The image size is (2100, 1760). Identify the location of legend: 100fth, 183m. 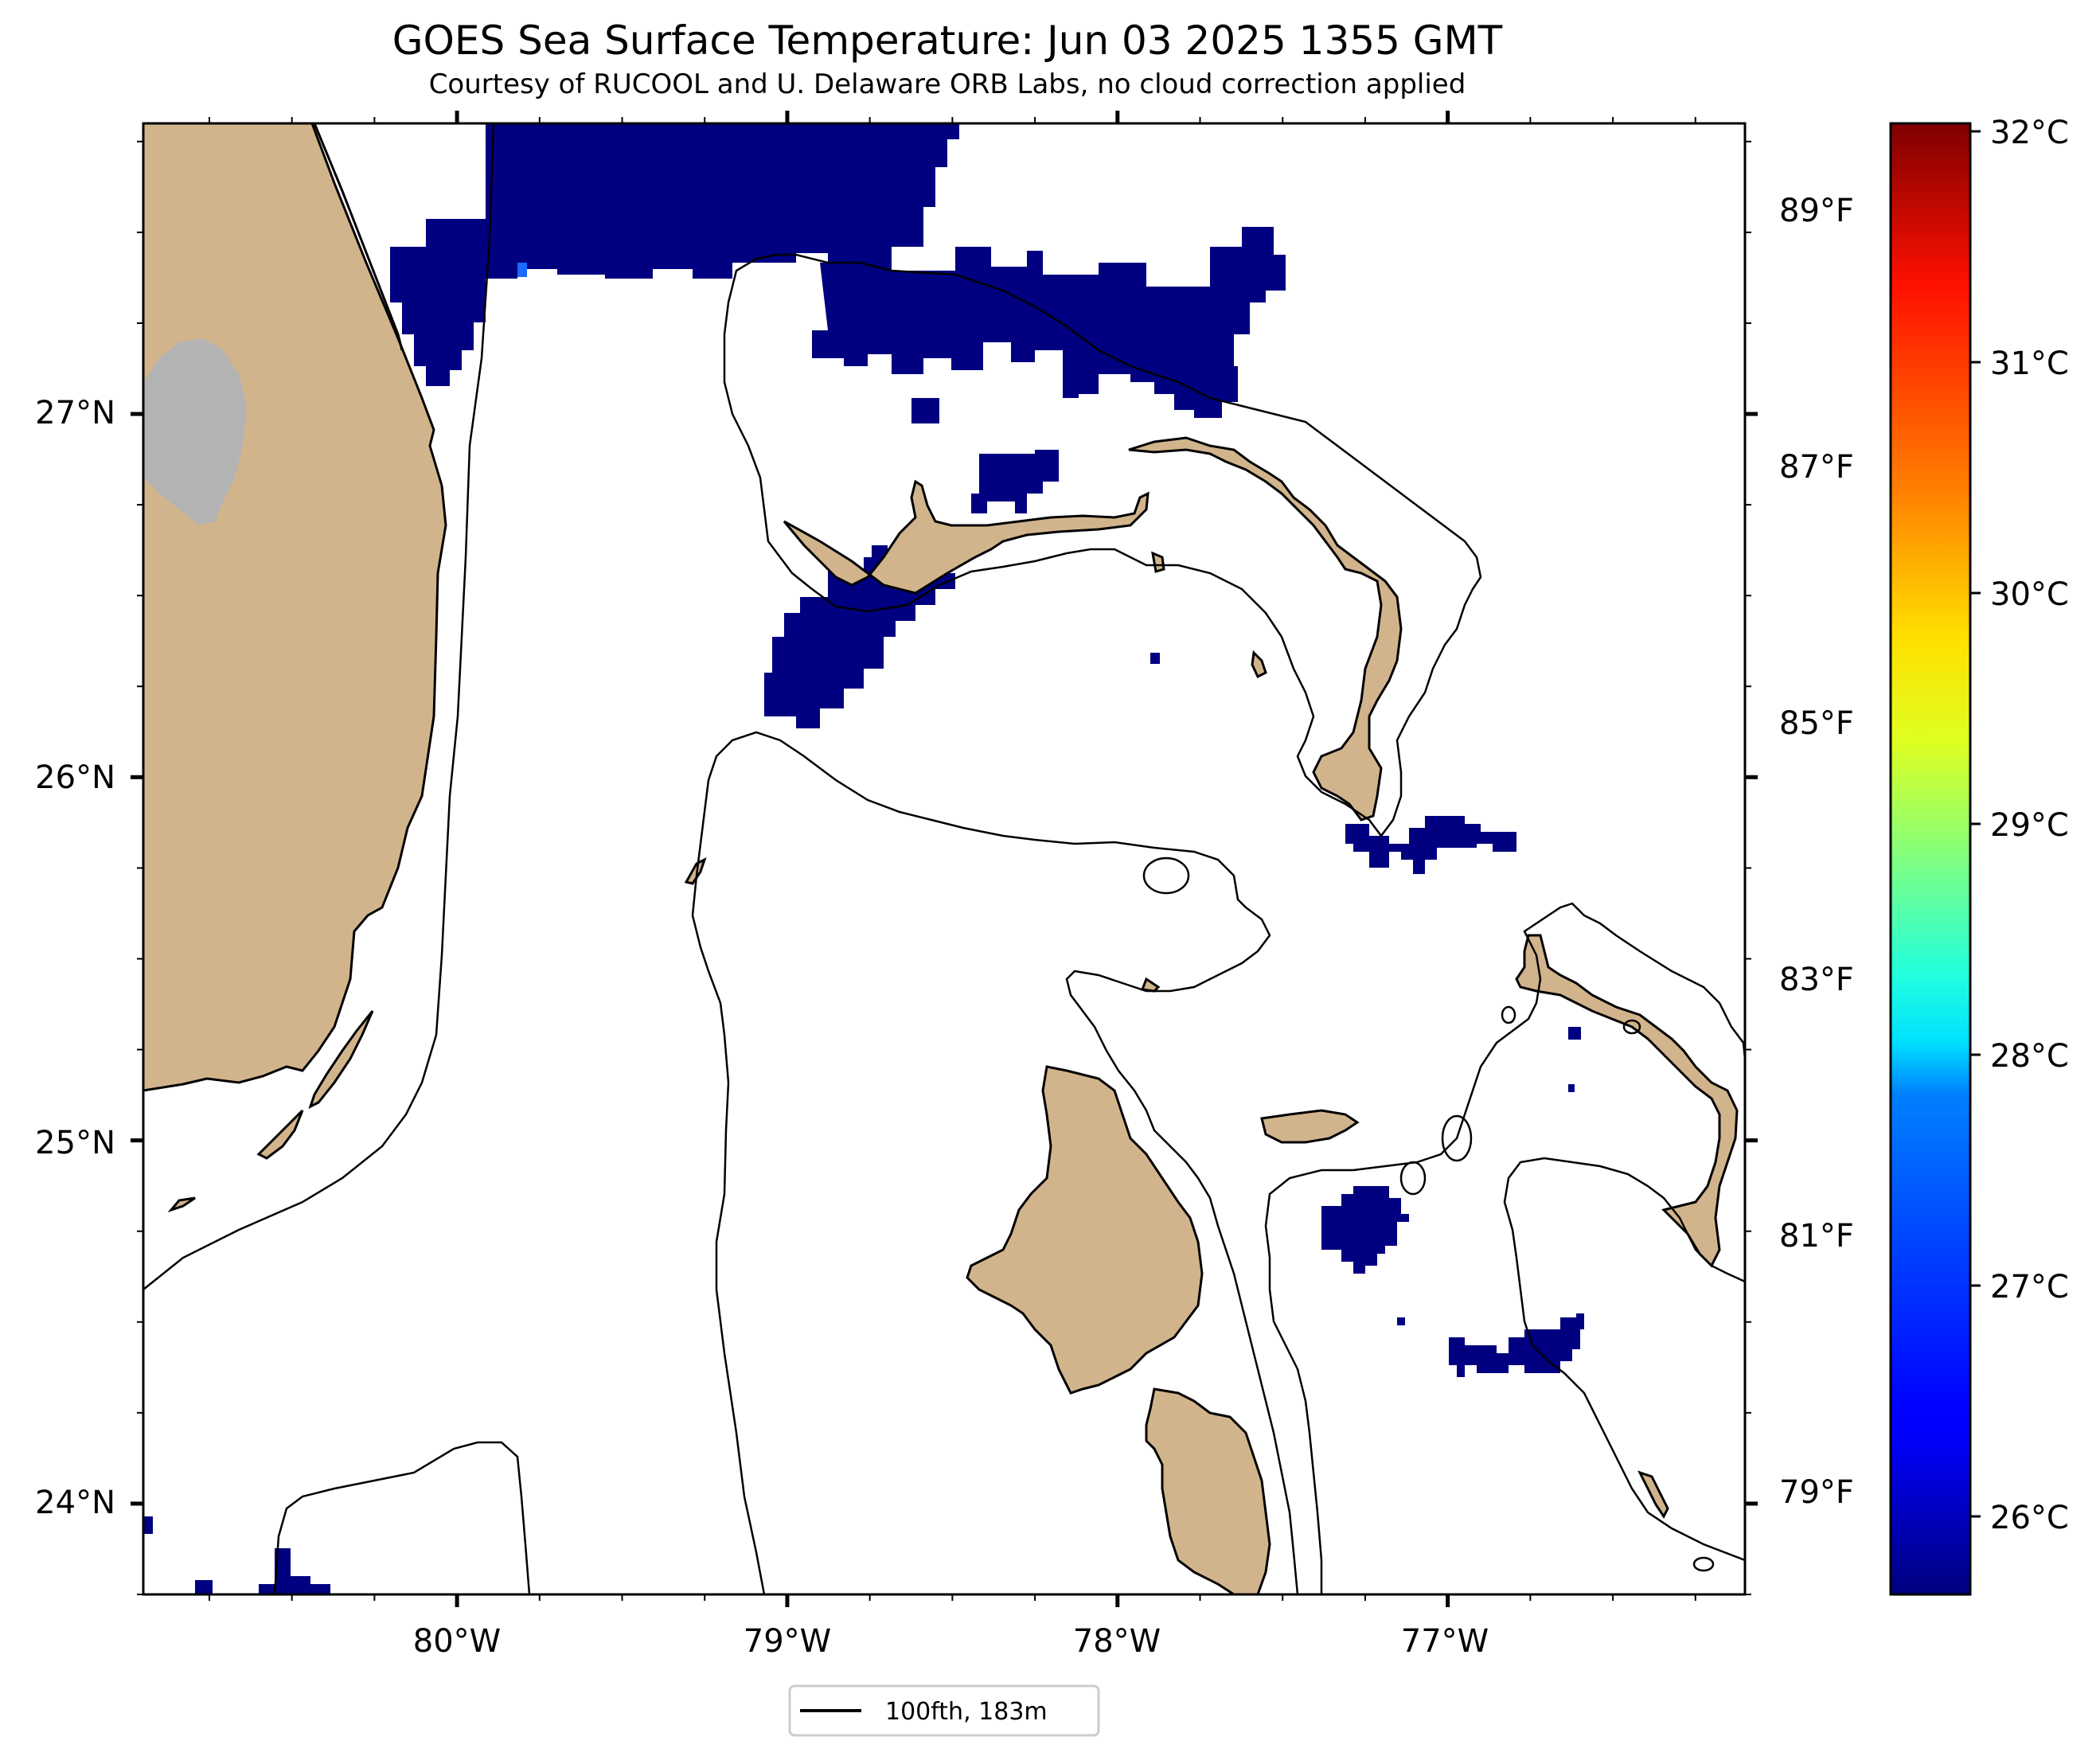
(944, 1711).